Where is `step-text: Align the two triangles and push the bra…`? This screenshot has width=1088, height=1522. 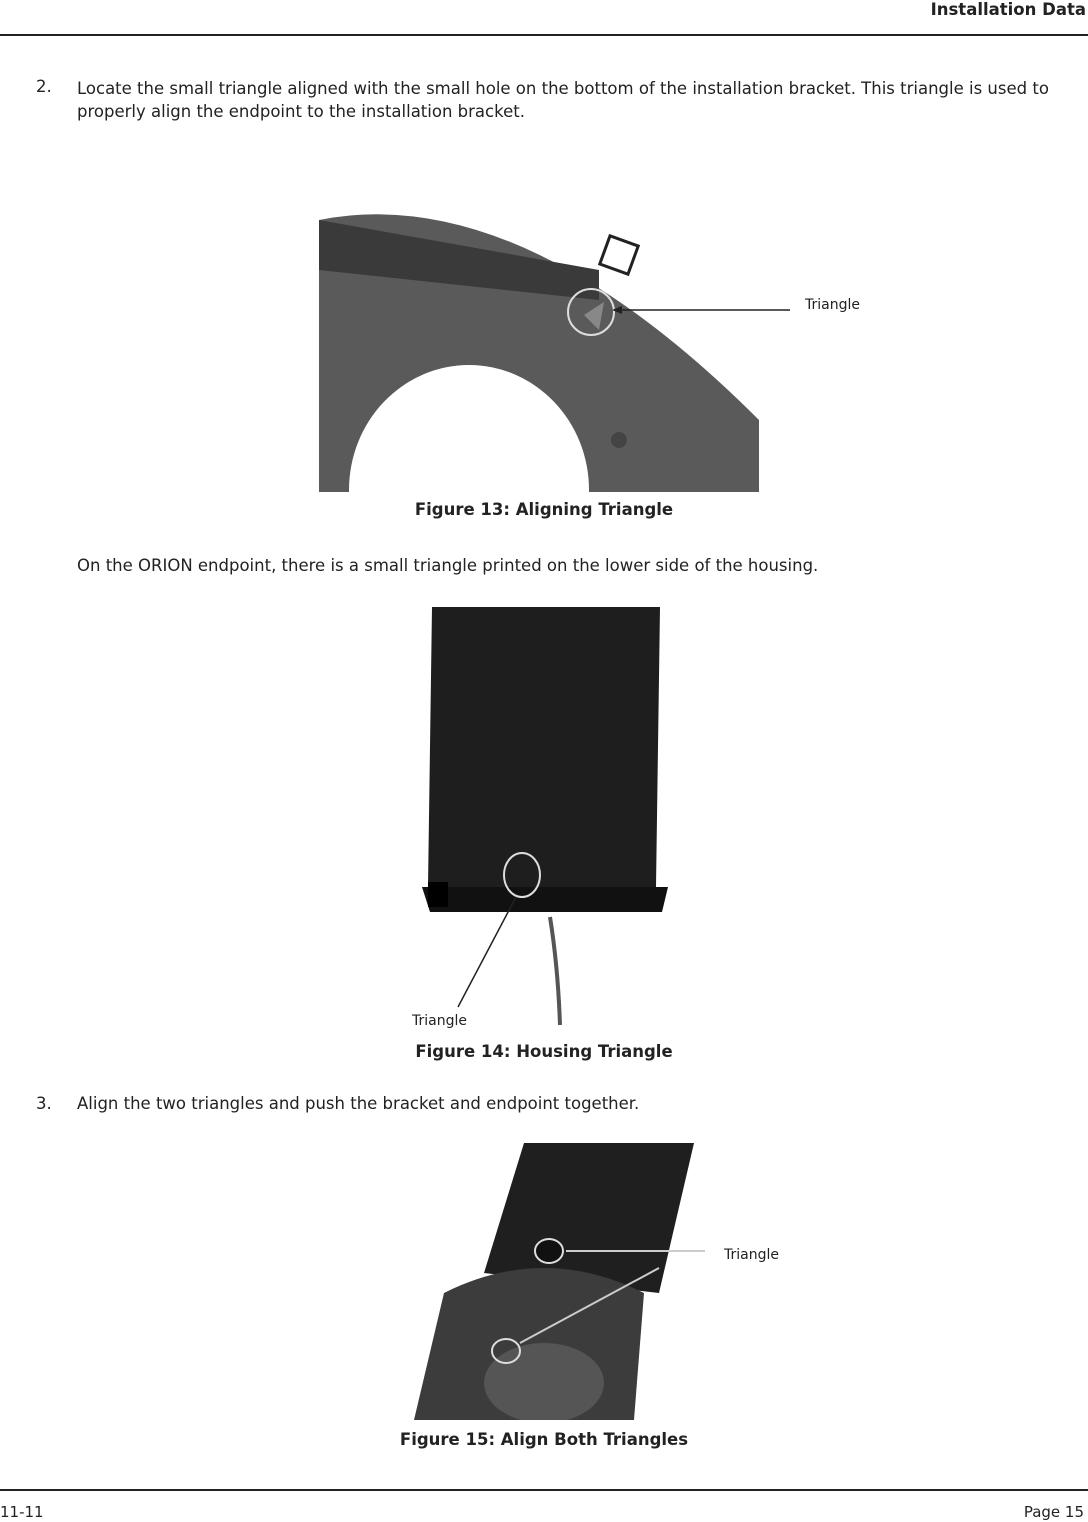 step-text: Align the two triangles and push the bra… is located at coordinates (358, 1103).